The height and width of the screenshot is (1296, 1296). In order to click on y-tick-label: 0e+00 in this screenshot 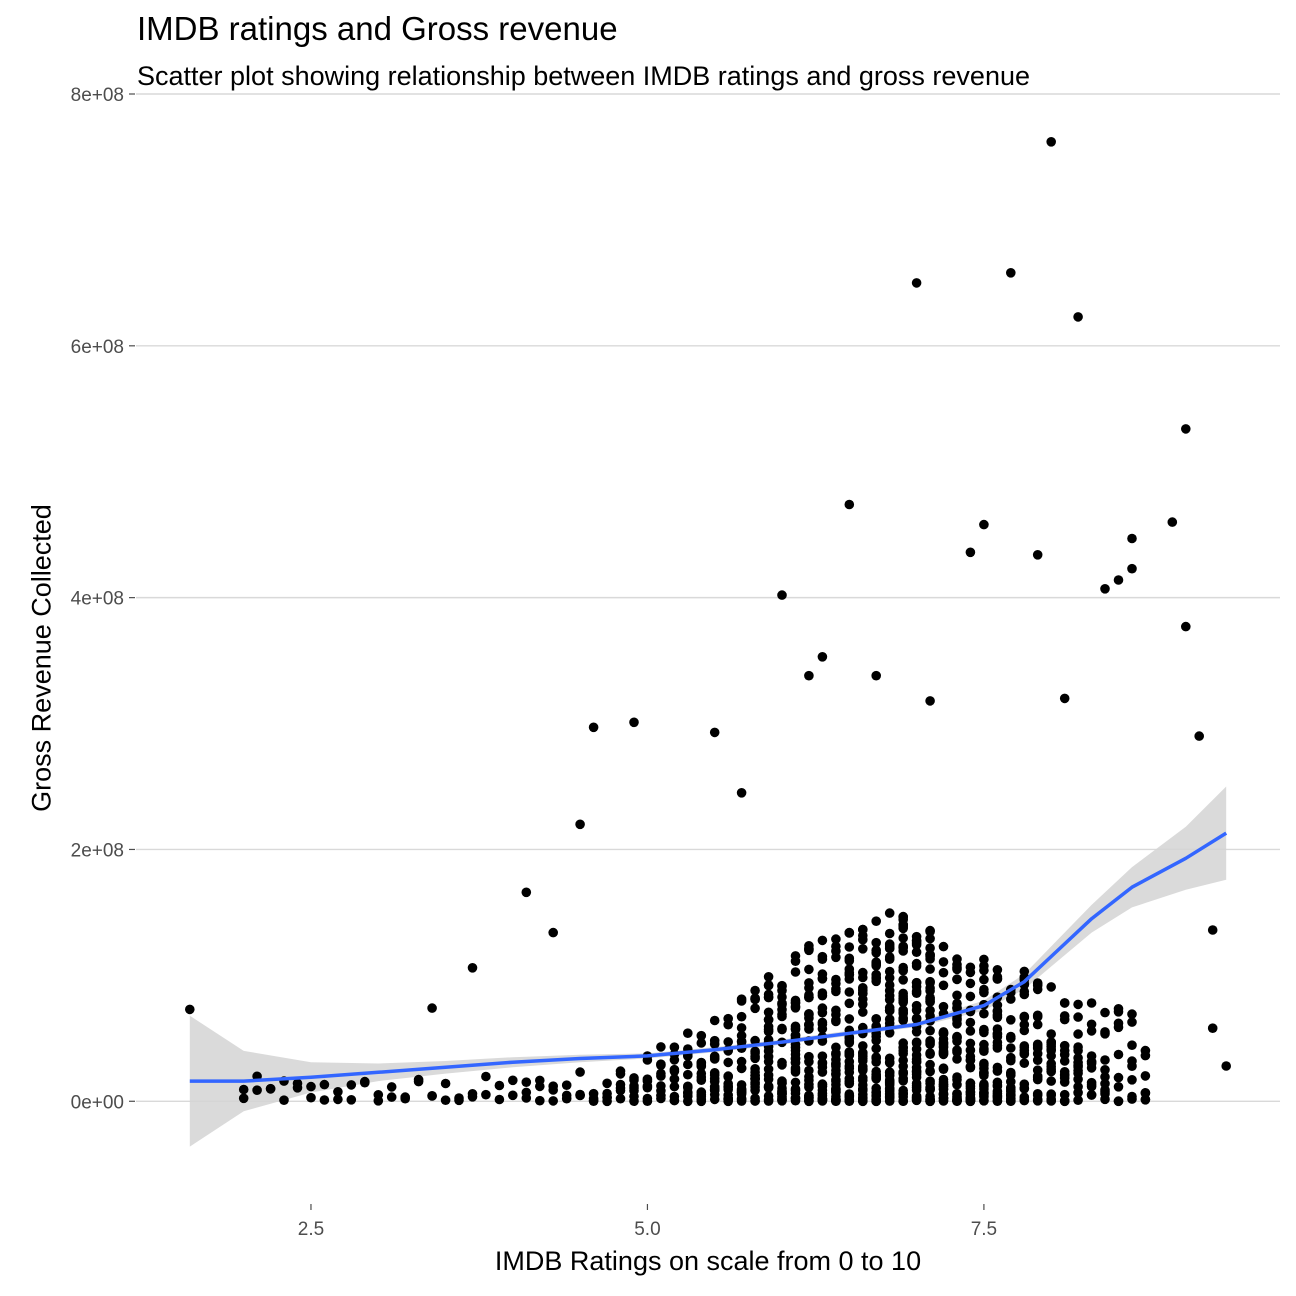, I will do `click(97, 1102)`.